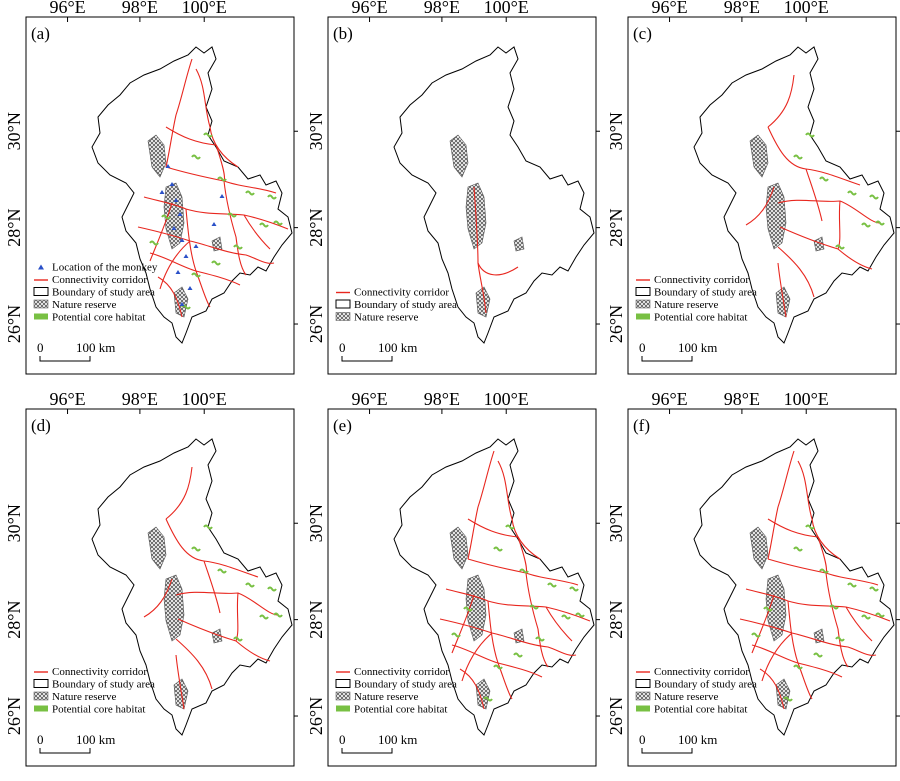 The height and width of the screenshot is (781, 900). Describe the element at coordinates (41, 267) in the screenshot. I see `legend-symbol-monkey` at that location.